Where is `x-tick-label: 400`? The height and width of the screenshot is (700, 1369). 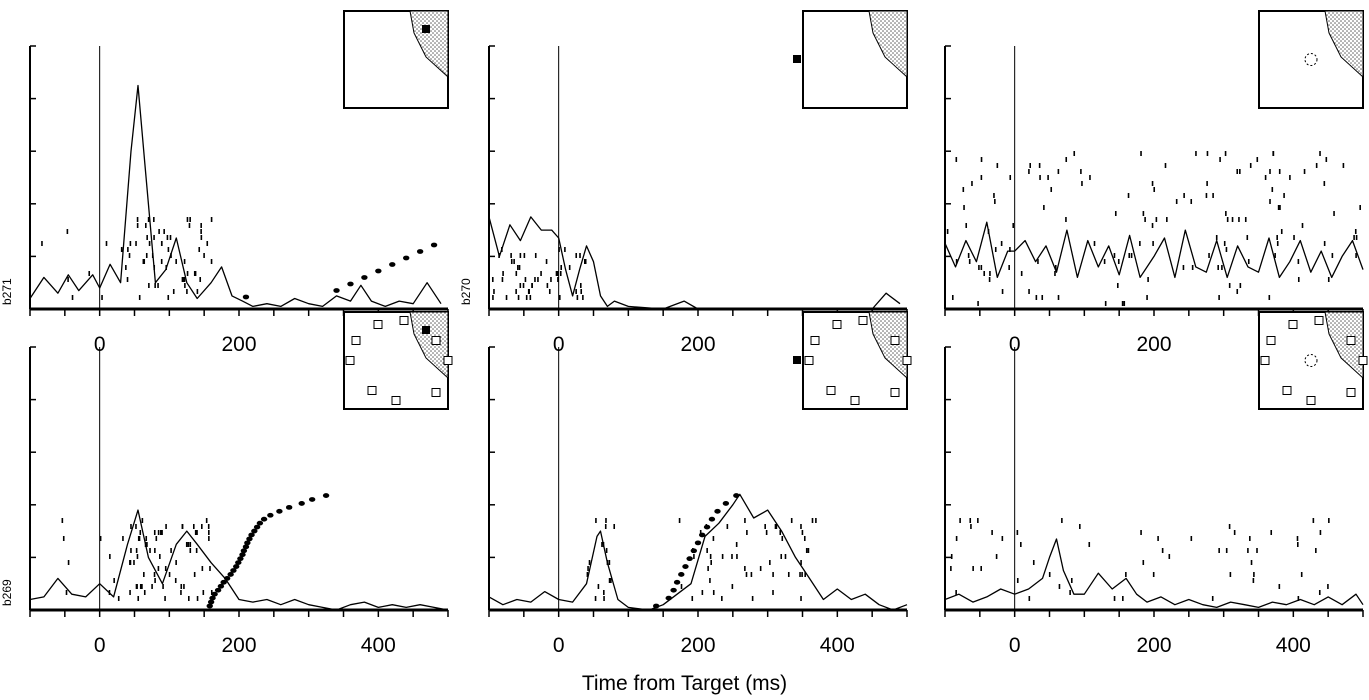 x-tick-label: 400 is located at coordinates (837, 645).